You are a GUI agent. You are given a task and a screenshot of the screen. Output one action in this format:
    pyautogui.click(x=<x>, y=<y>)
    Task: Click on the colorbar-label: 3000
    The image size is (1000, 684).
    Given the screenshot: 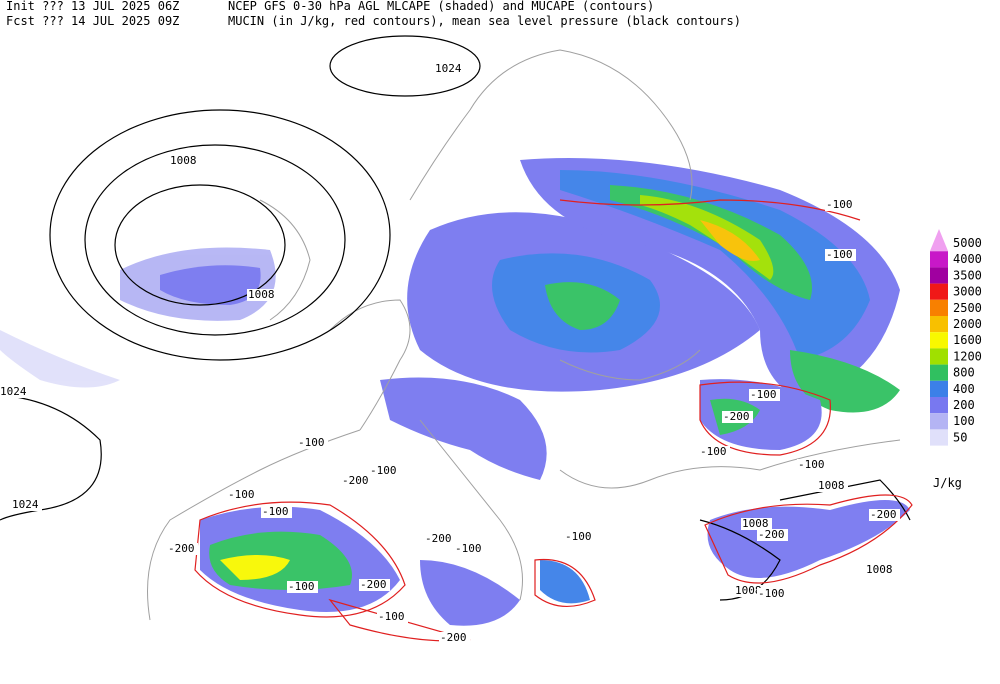 What is the action you would take?
    pyautogui.click(x=967, y=292)
    